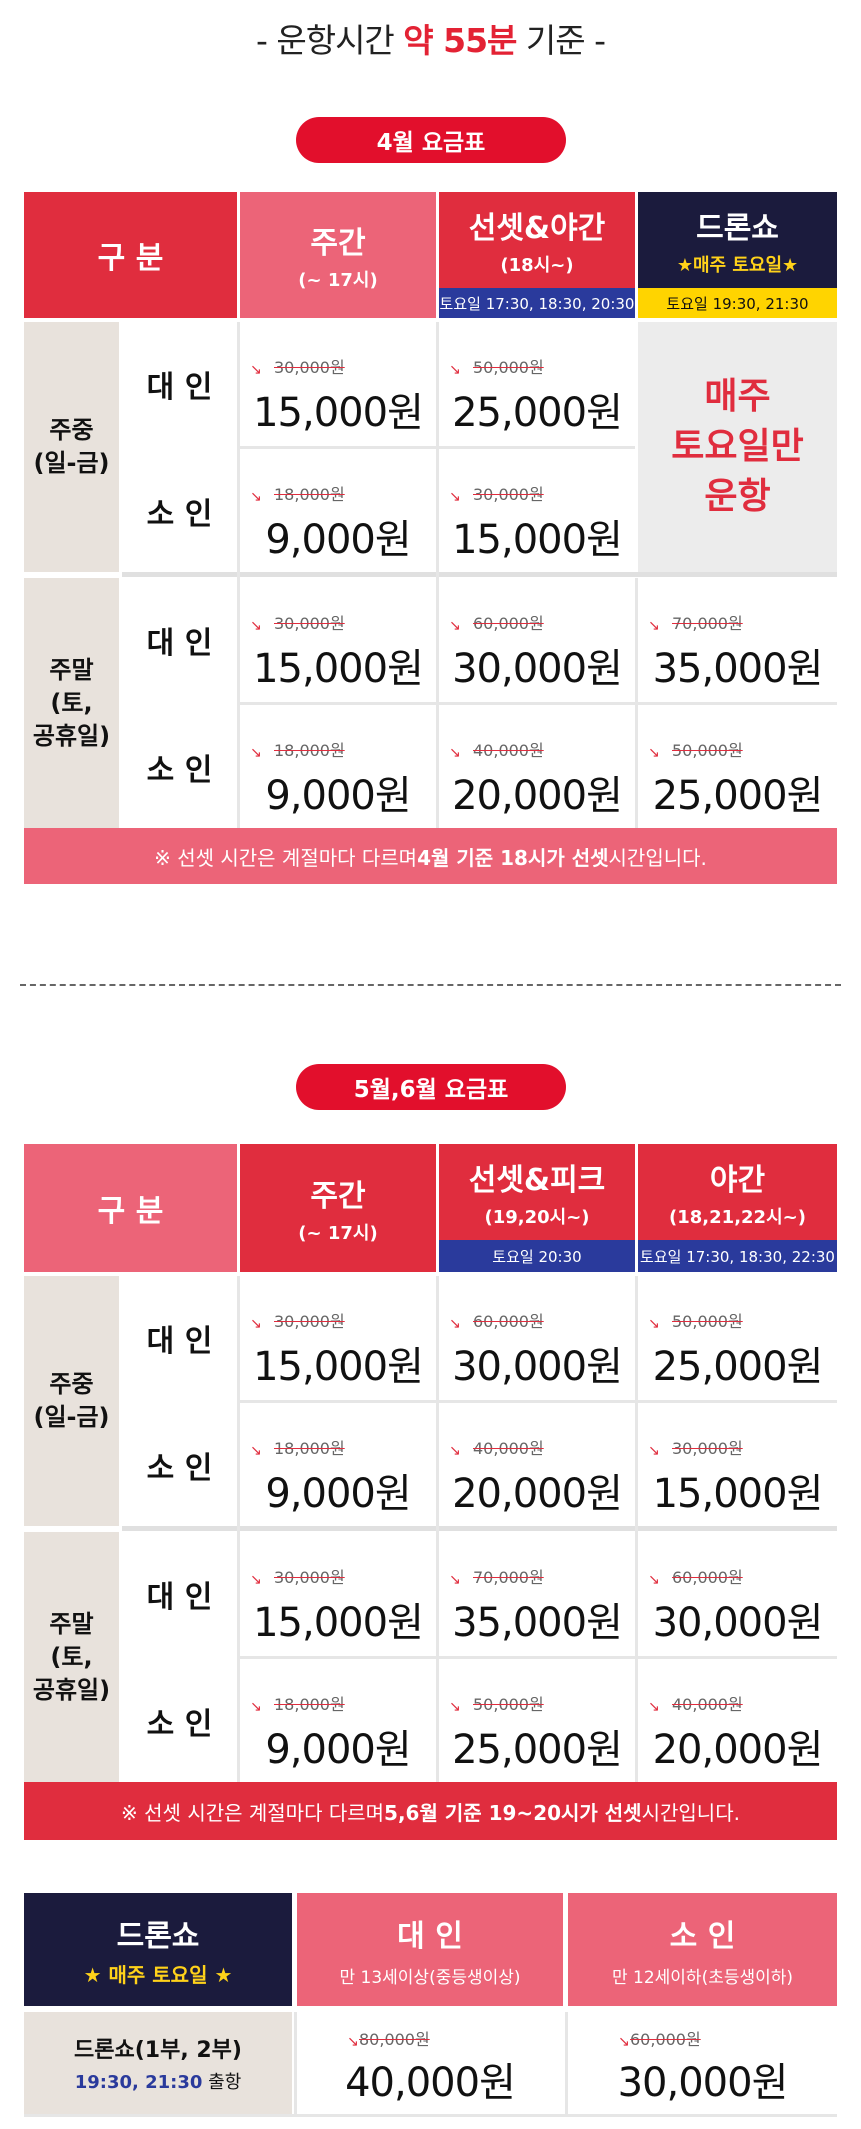 The width and height of the screenshot is (861, 2129). Describe the element at coordinates (158, 1975) in the screenshot. I see `drone-sub: ★ 매주 토요일 ★` at that location.